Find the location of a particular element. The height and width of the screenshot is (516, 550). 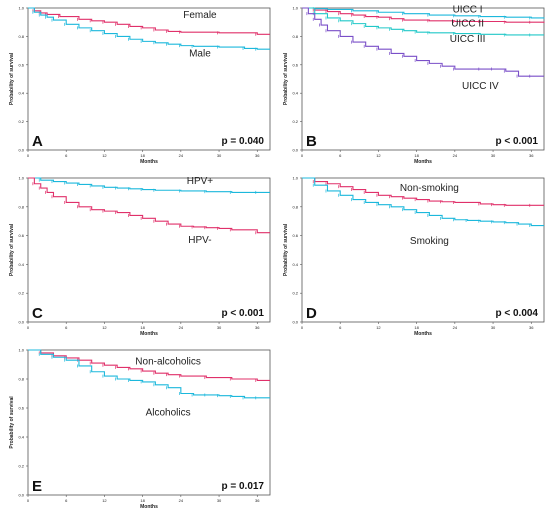

series-label: HPV+ is located at coordinates (200, 181).